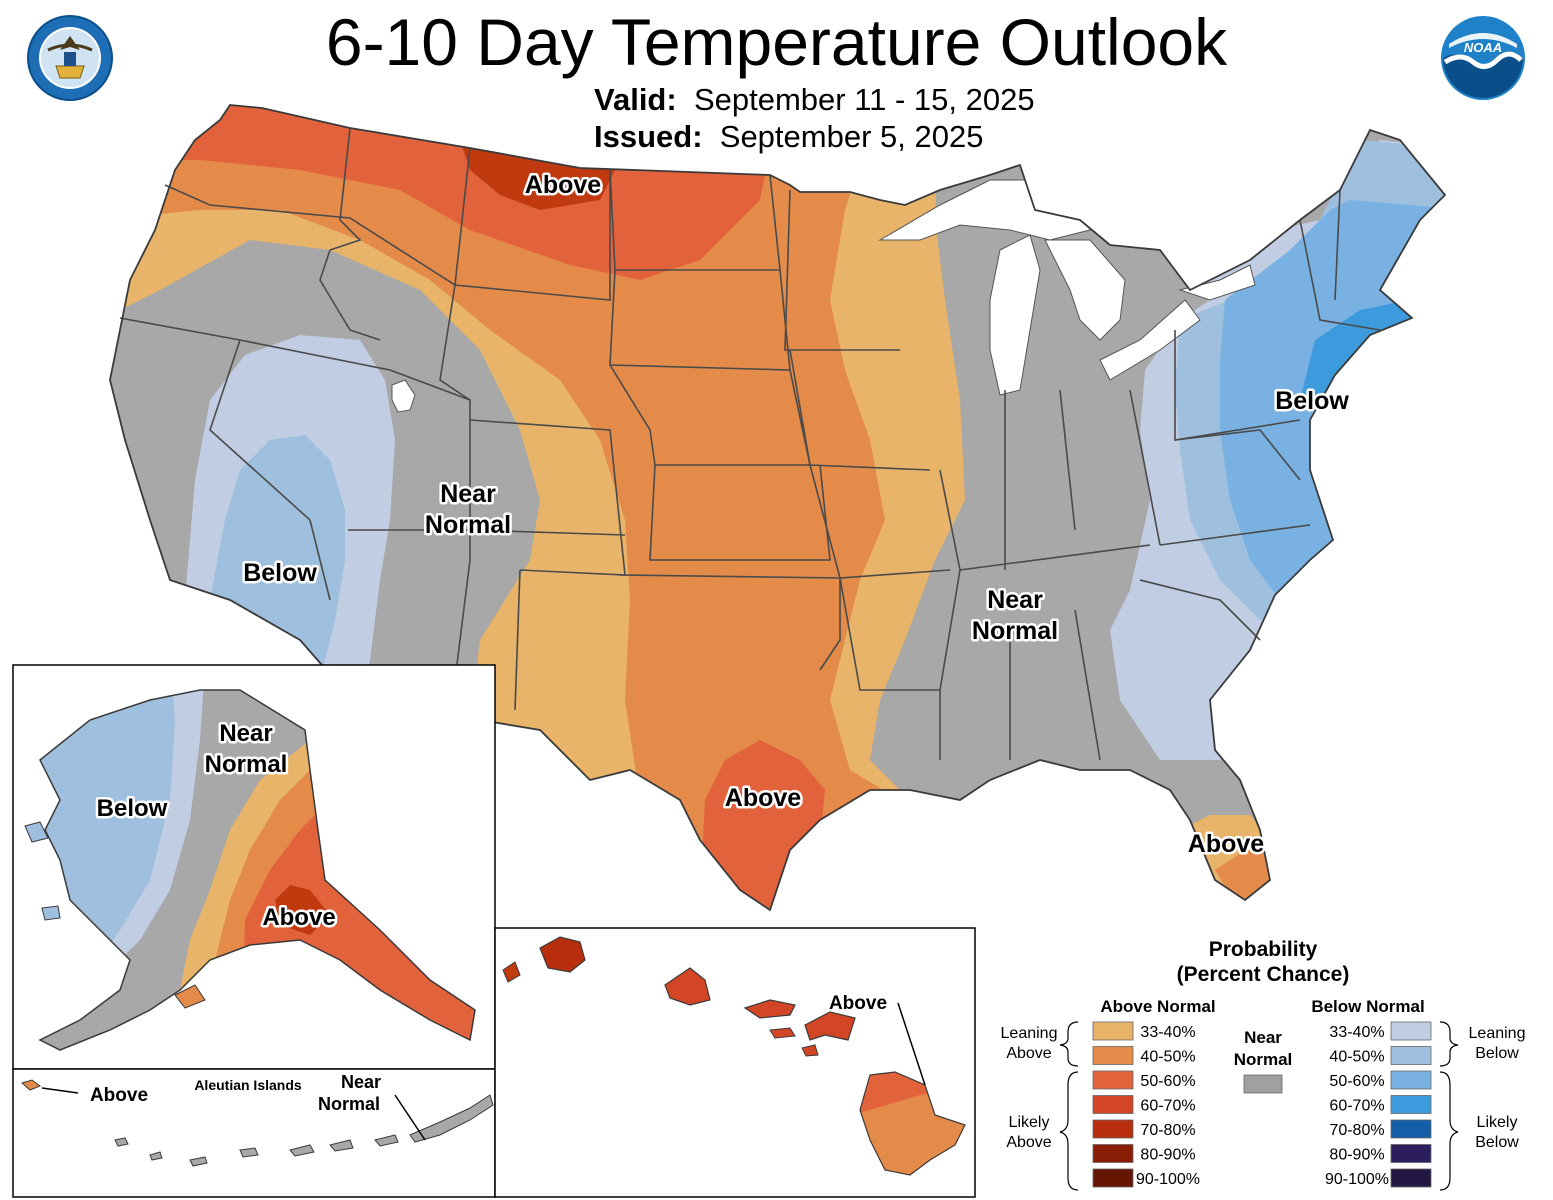 The image size is (1553, 1200). What do you see at coordinates (776, 42) in the screenshot?
I see `page-title: 6-10 Day Temperature Outlook` at bounding box center [776, 42].